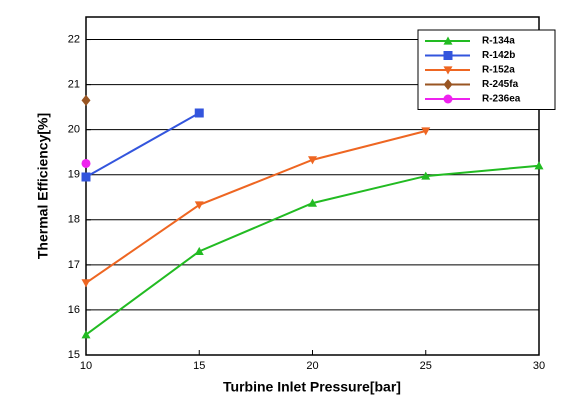  What do you see at coordinates (74, 265) in the screenshot?
I see `y-tick-label: 17` at bounding box center [74, 265].